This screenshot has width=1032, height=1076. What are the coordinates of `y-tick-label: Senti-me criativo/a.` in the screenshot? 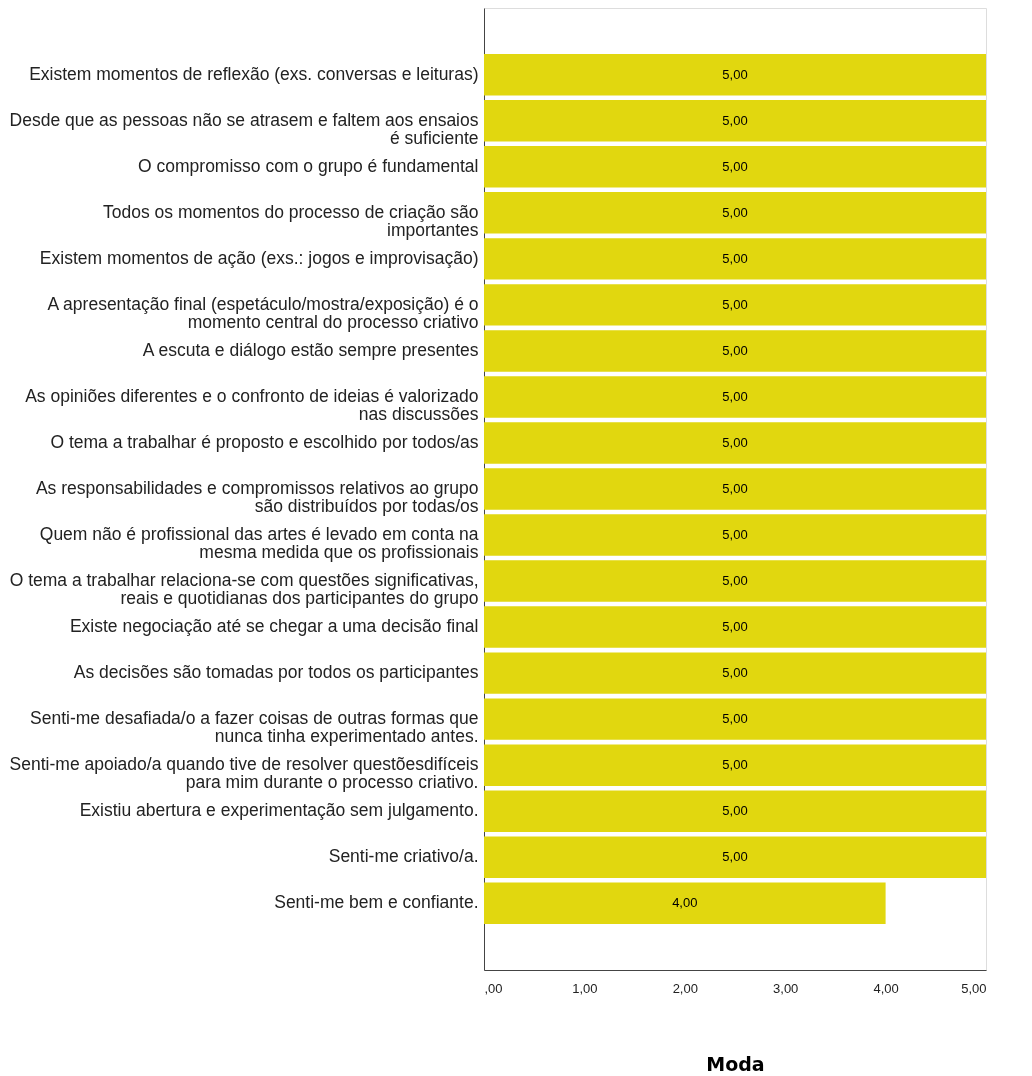 It's located at (403, 856).